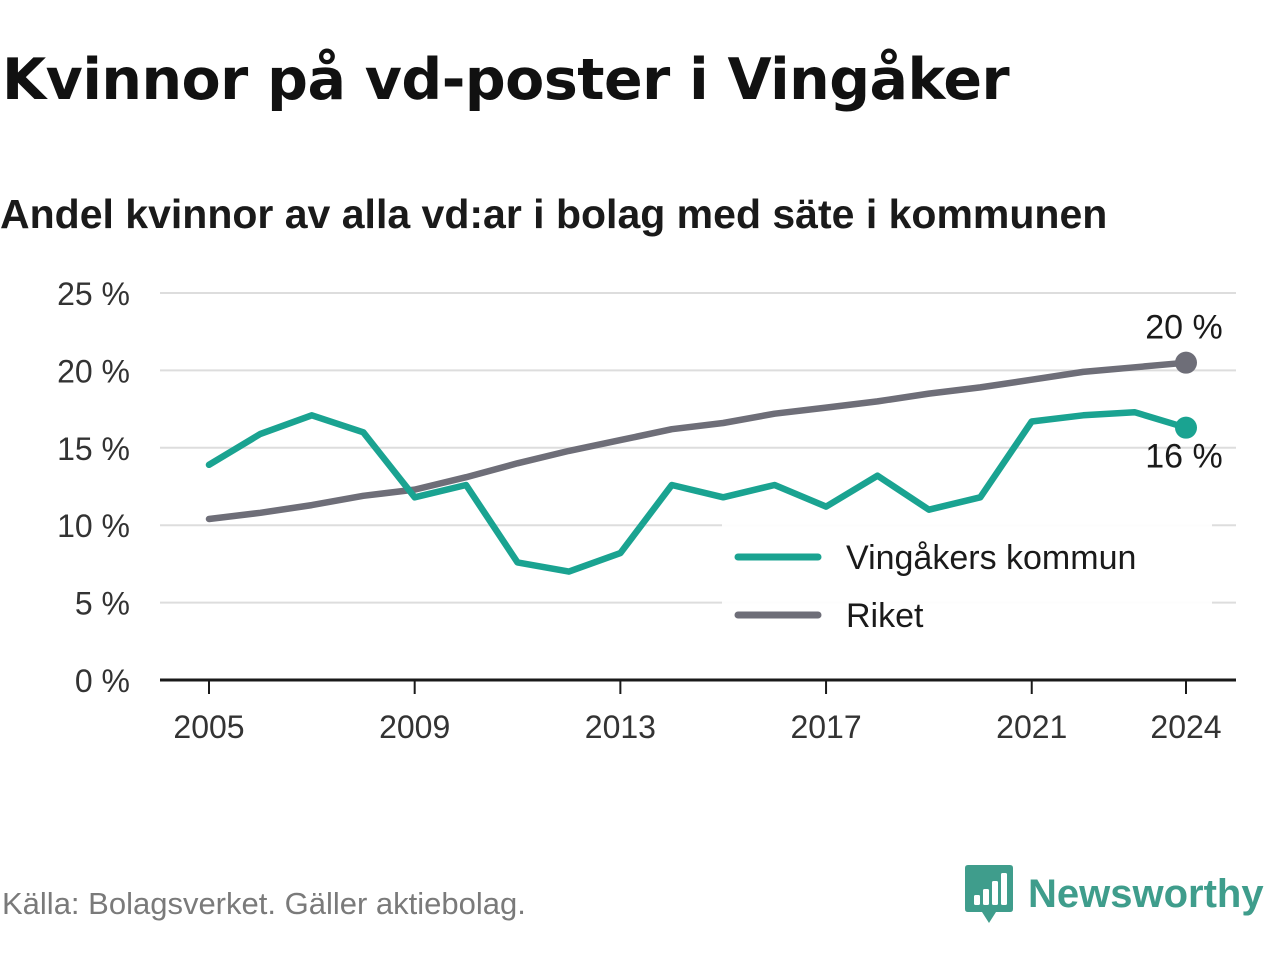  I want to click on legend: Vingåkers kommun Riket, so click(967, 587).